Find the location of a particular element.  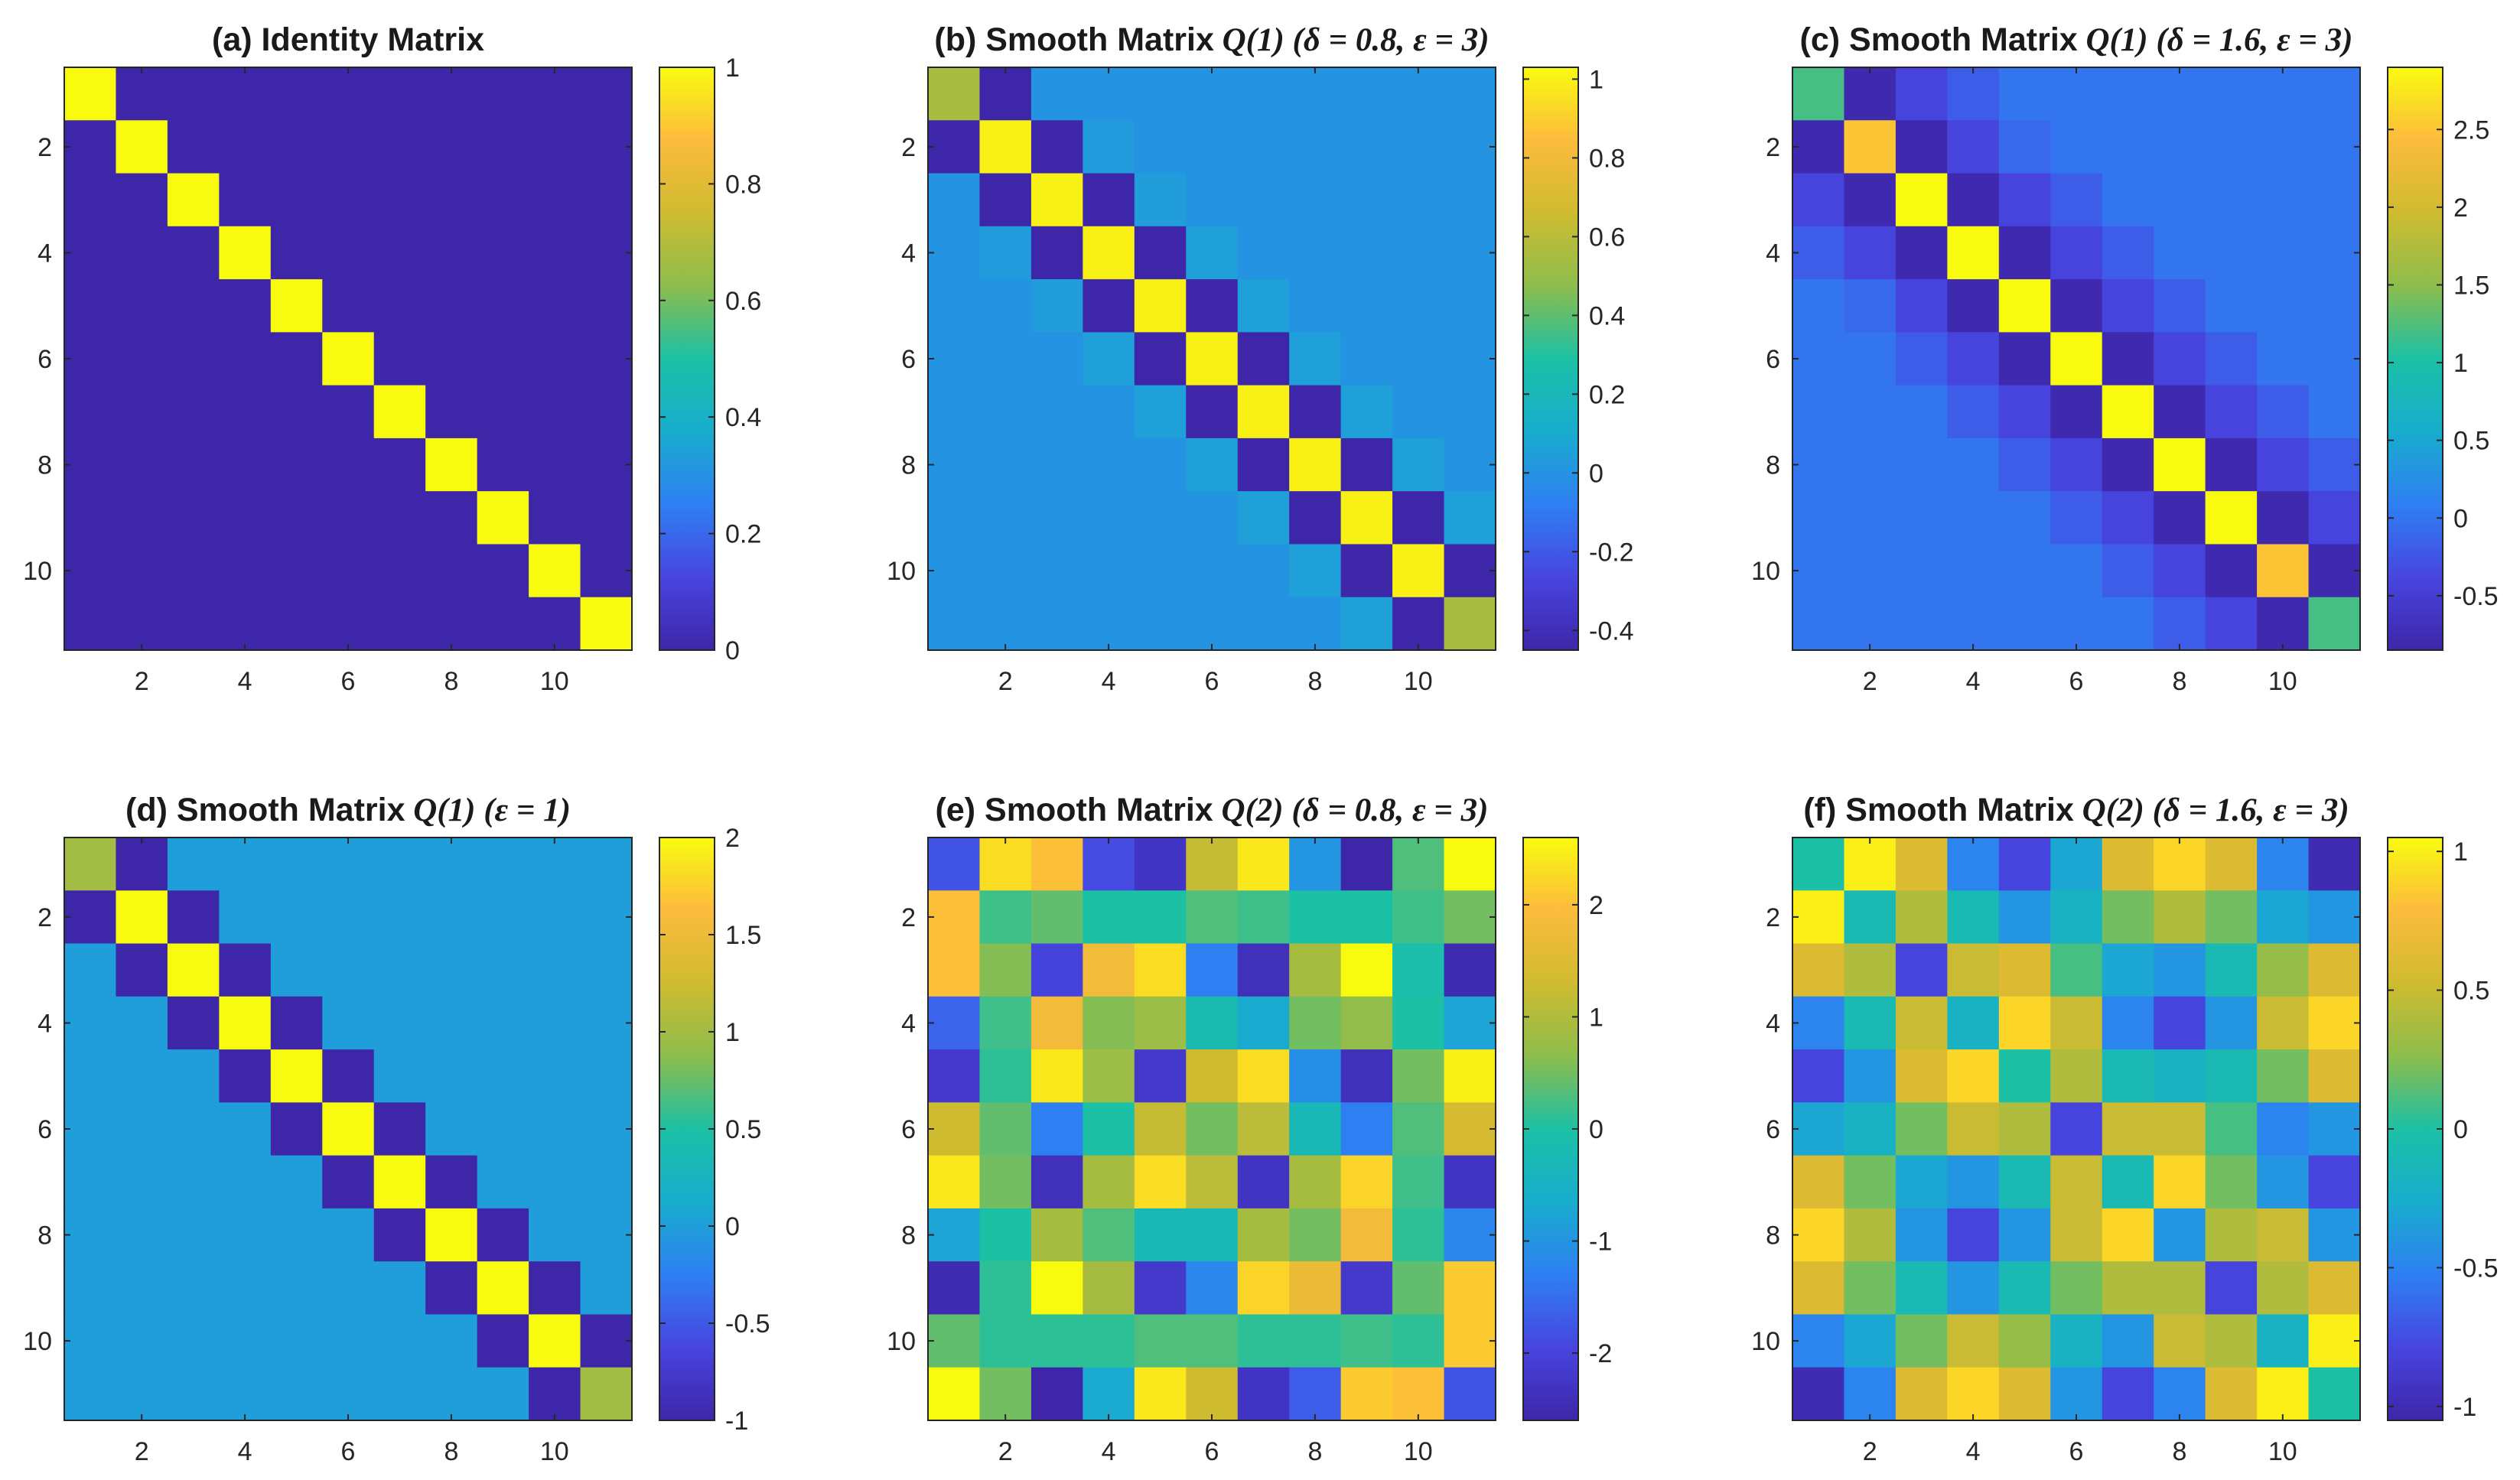

colorbar-a is located at coordinates (687, 359).